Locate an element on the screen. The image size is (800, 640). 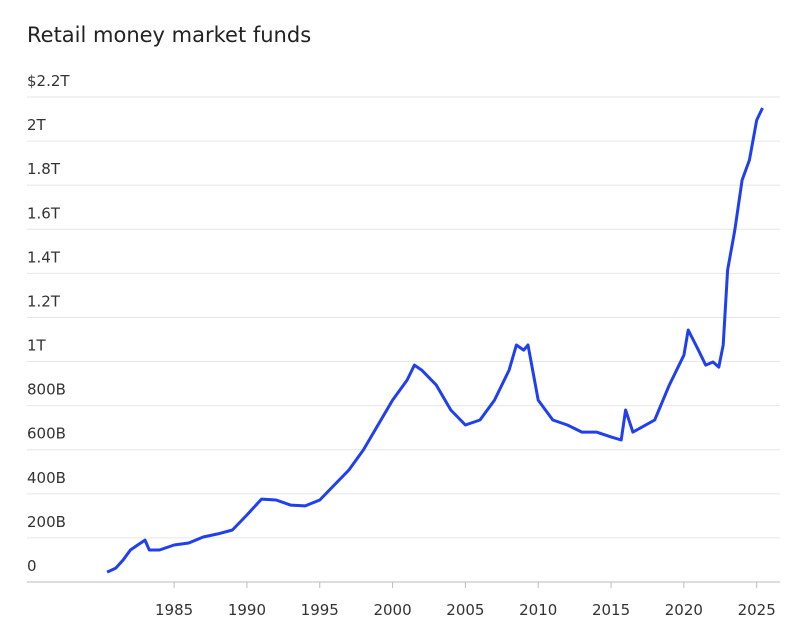
x-tick-label: 2000 is located at coordinates (392, 610).